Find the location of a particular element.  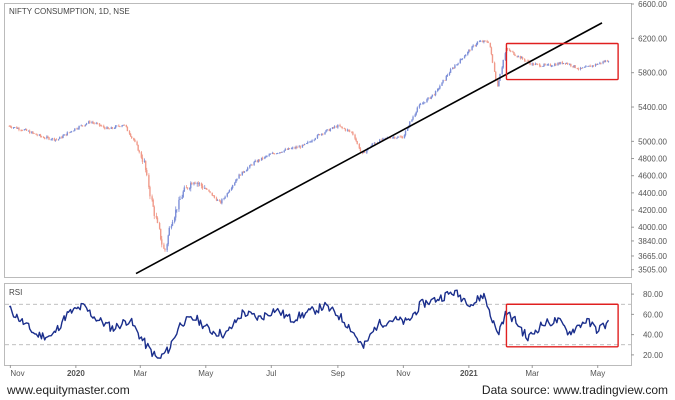

rsi-y-tick-label: 20.00 is located at coordinates (653, 355).